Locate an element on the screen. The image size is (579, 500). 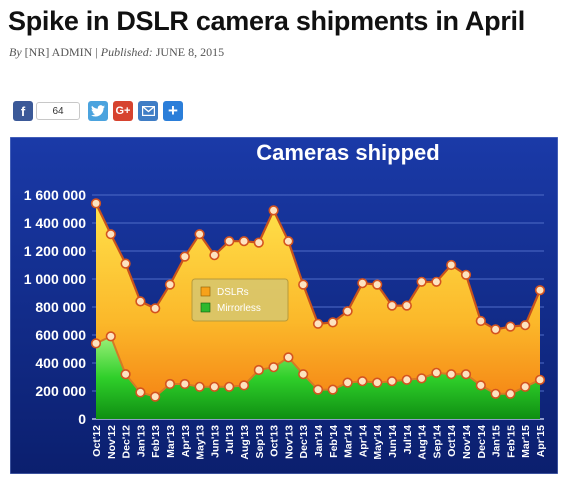
facebook-share-count: 64 is located at coordinates (58, 111).